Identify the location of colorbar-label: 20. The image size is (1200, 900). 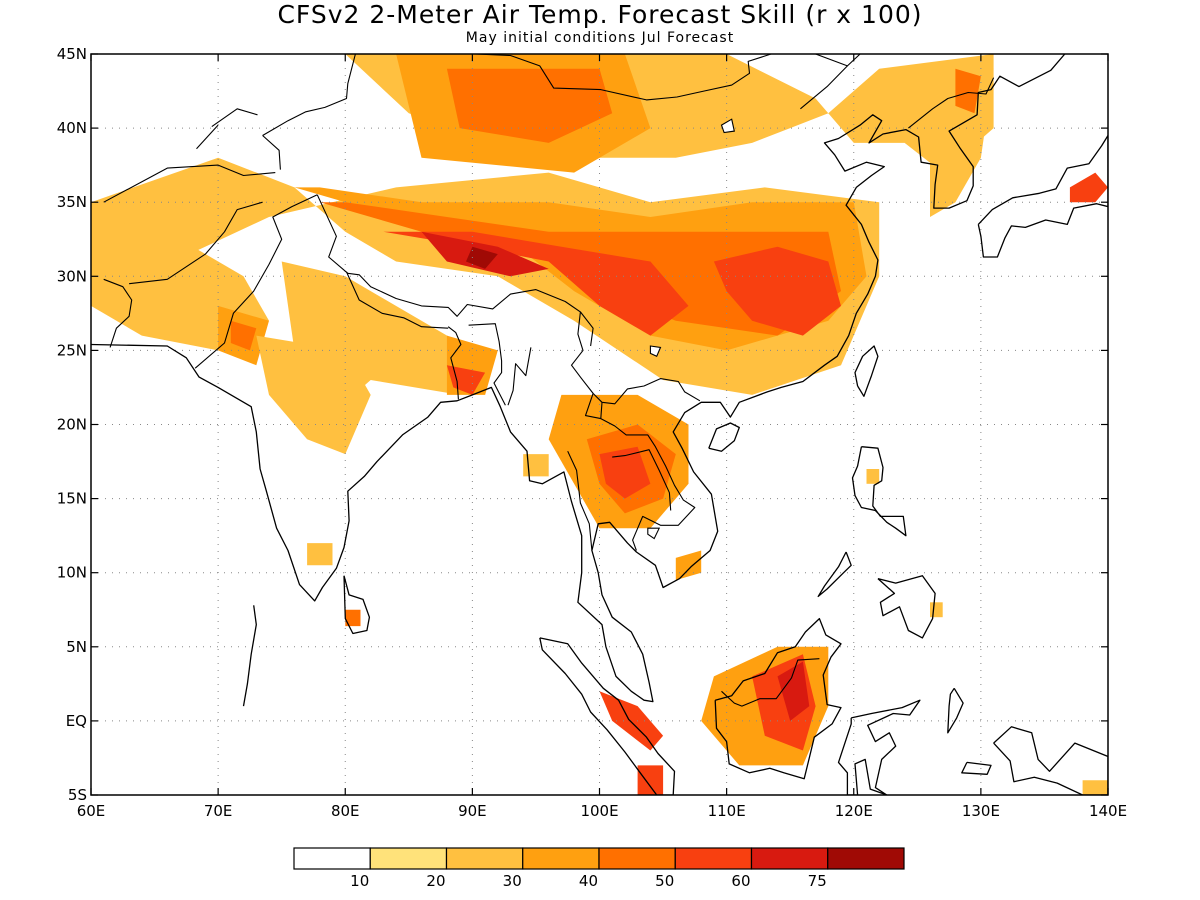
(435, 881).